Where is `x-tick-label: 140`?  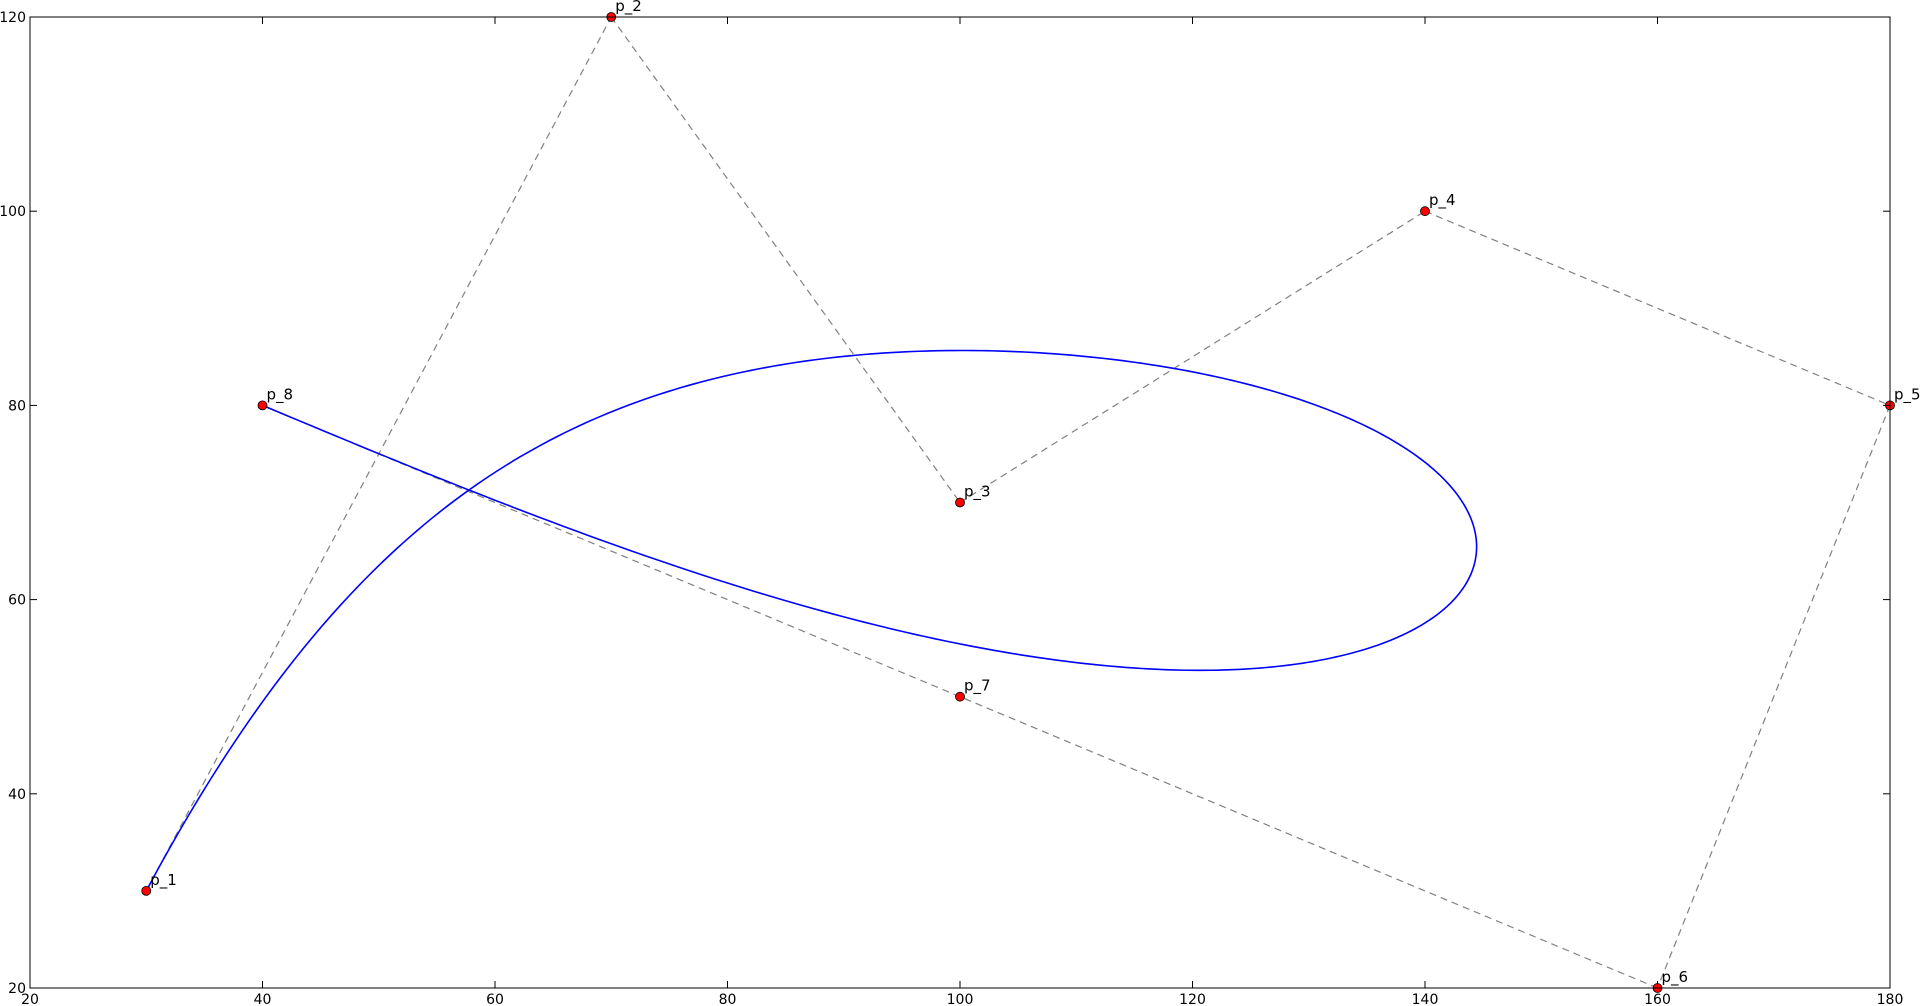 x-tick-label: 140 is located at coordinates (1425, 999).